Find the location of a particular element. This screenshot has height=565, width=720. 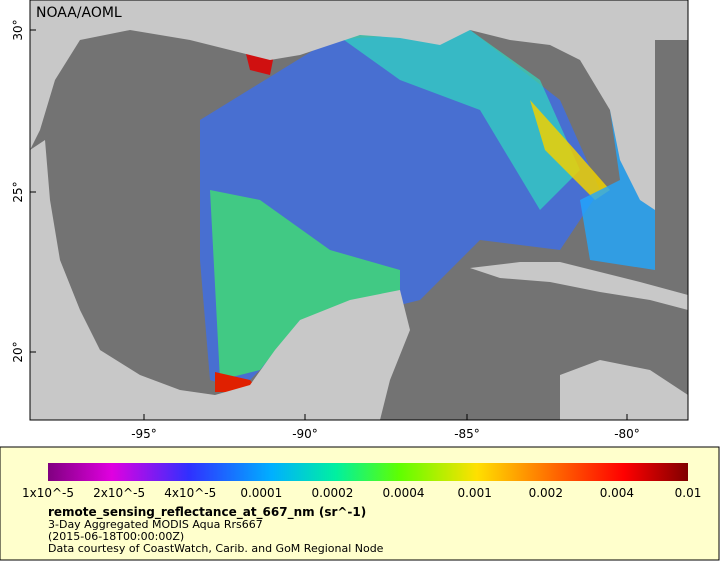

colorbar is located at coordinates (368, 472).